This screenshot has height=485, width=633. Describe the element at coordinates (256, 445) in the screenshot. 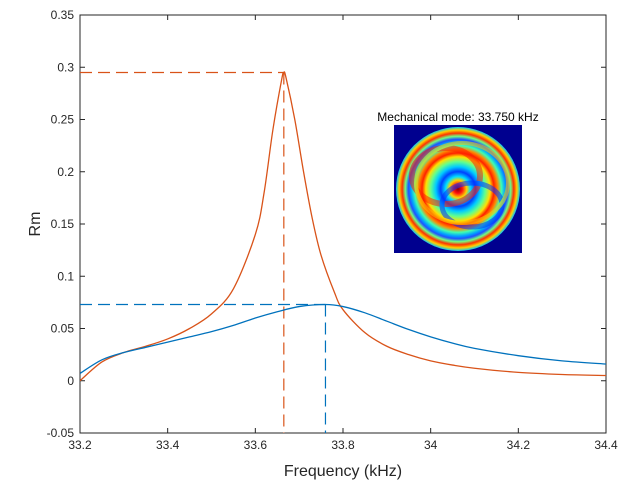

I see `x-tick-label: 33.6` at that location.